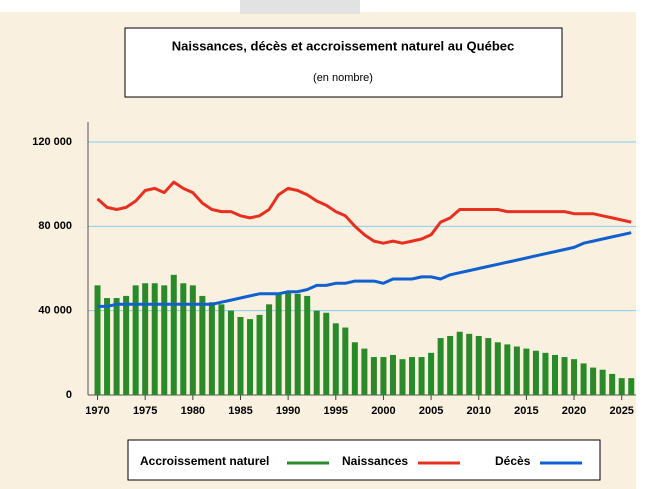 This screenshot has height=489, width=646. What do you see at coordinates (479, 411) in the screenshot?
I see `x-tick-label: 2010` at bounding box center [479, 411].